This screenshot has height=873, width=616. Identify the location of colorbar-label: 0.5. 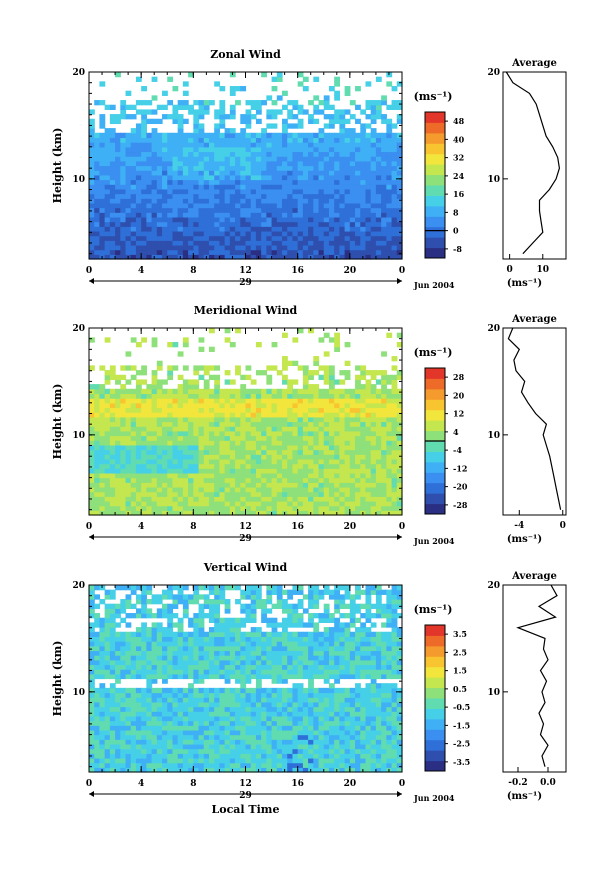
(460, 689).